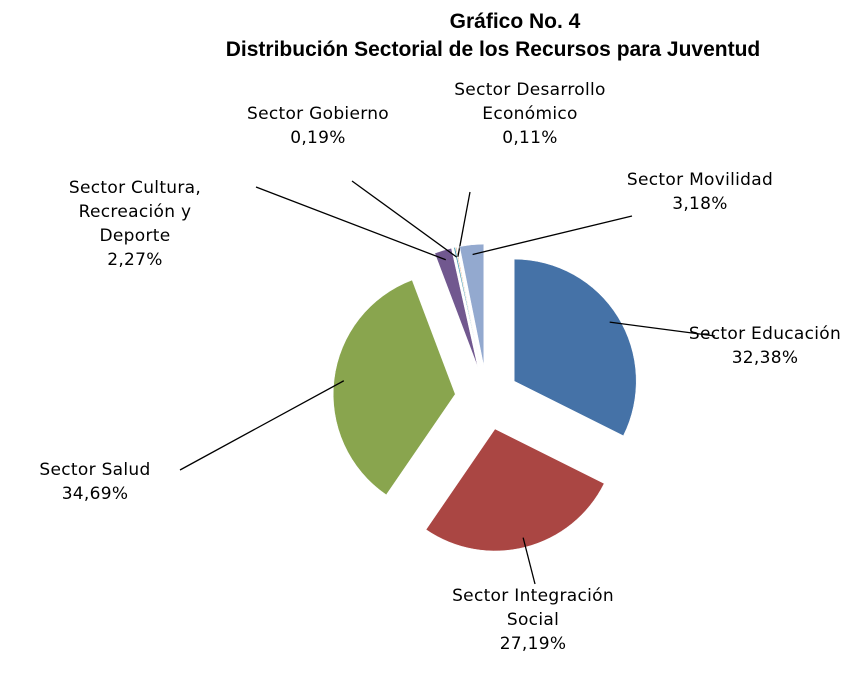 Image resolution: width=850 pixels, height=692 pixels. What do you see at coordinates (700, 204) in the screenshot?
I see `value-label: 3,18%` at bounding box center [700, 204].